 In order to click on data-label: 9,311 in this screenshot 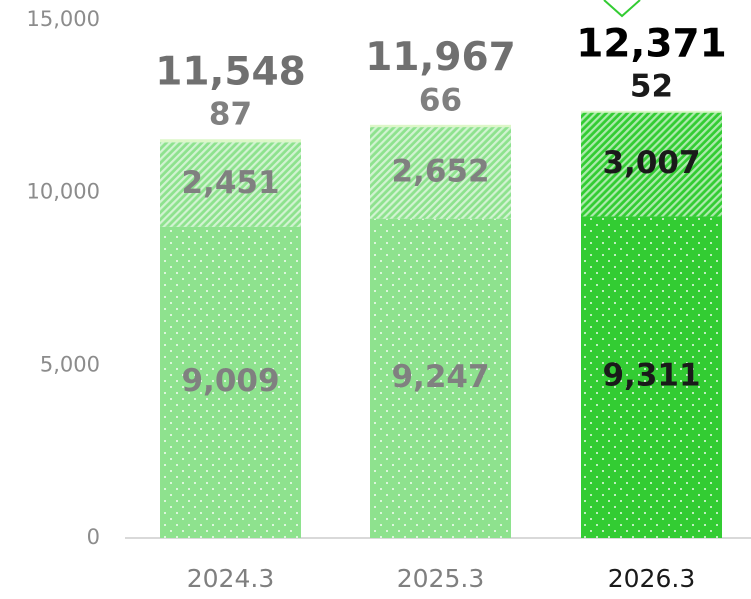, I will do `click(651, 376)`.